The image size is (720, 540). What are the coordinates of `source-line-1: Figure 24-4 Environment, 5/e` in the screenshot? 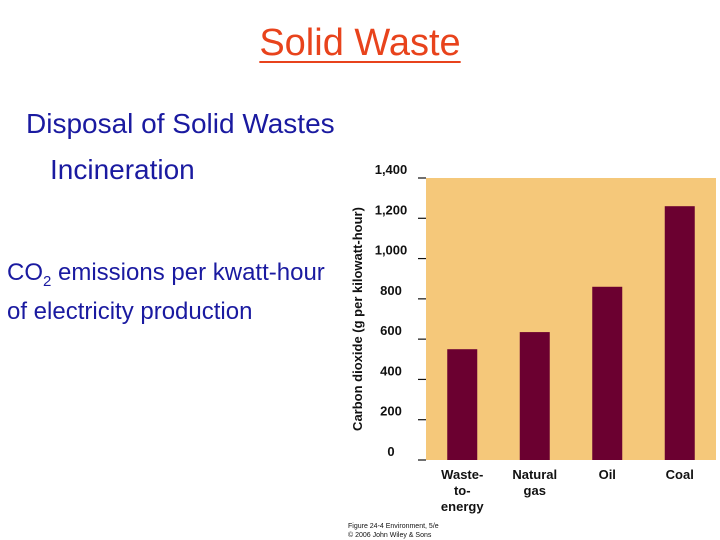 It's located at (393, 526).